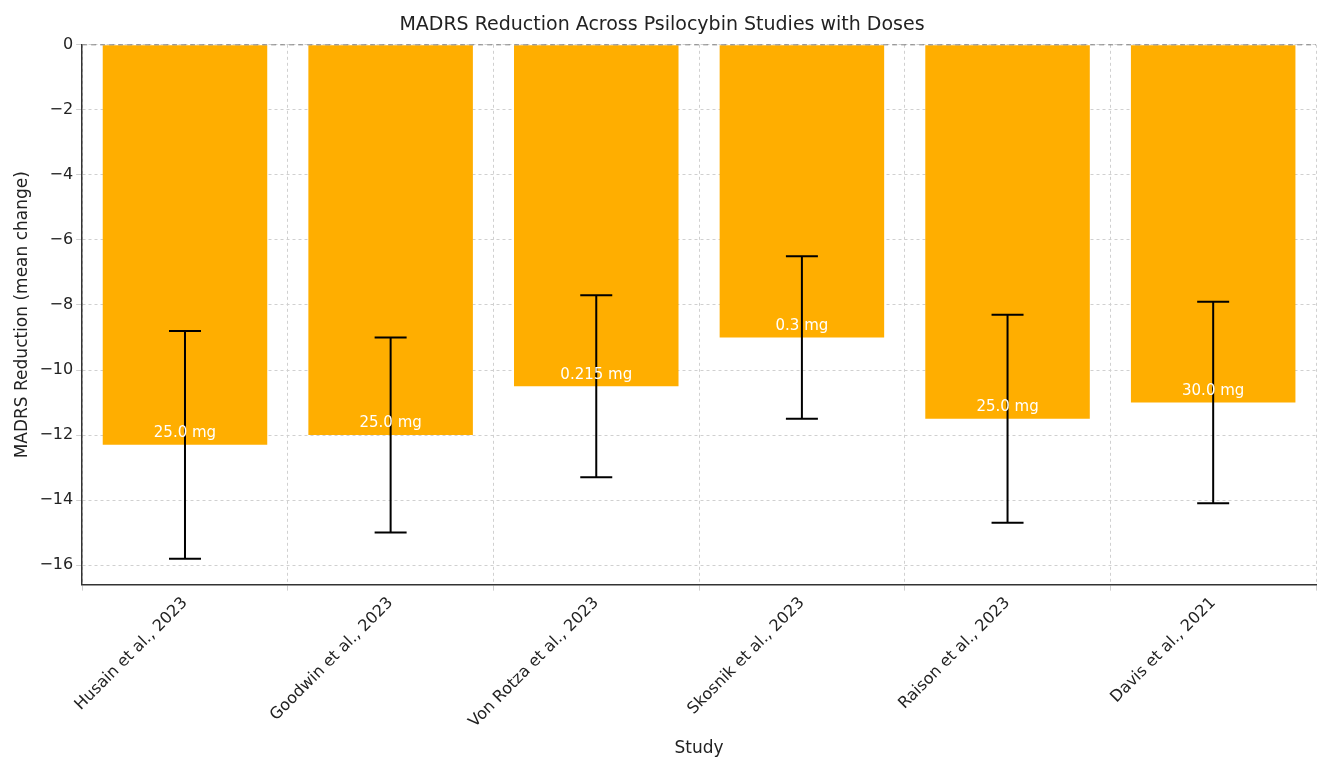  I want to click on y-tick-label: −4, so click(61, 174).